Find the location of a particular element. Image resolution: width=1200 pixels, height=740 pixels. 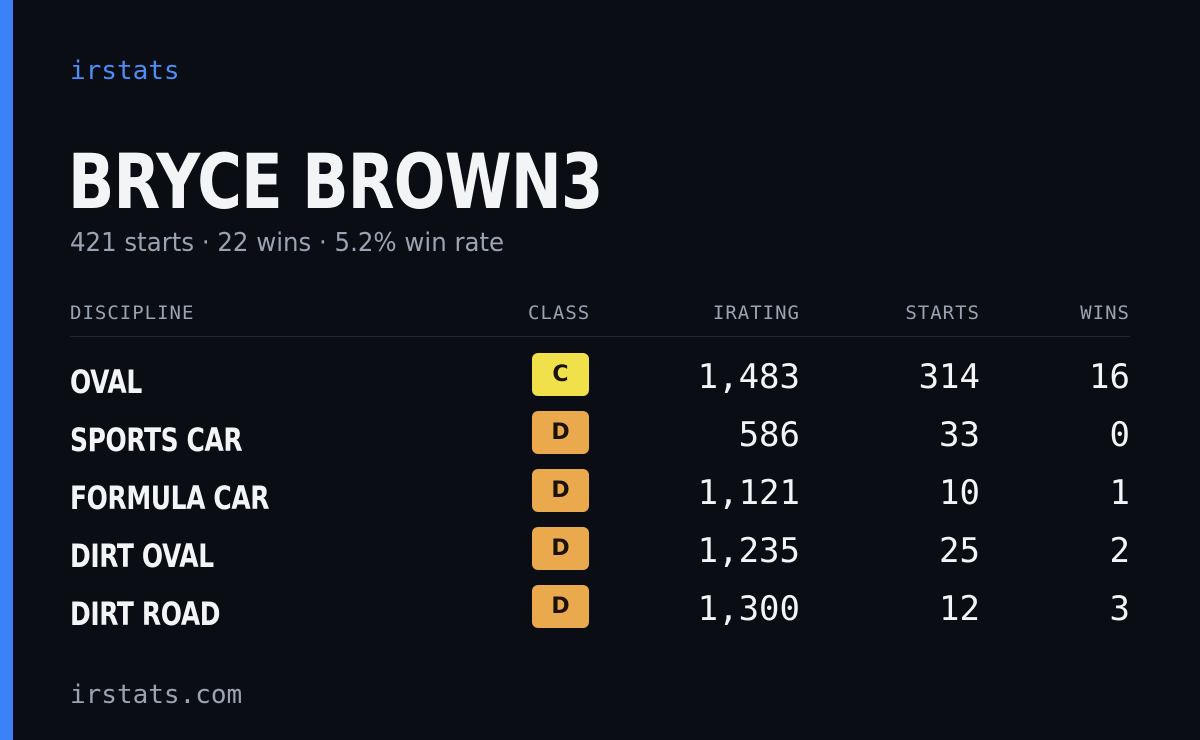

table-row: DIRT OVAL D 1,235 25 2 is located at coordinates (600, 556).